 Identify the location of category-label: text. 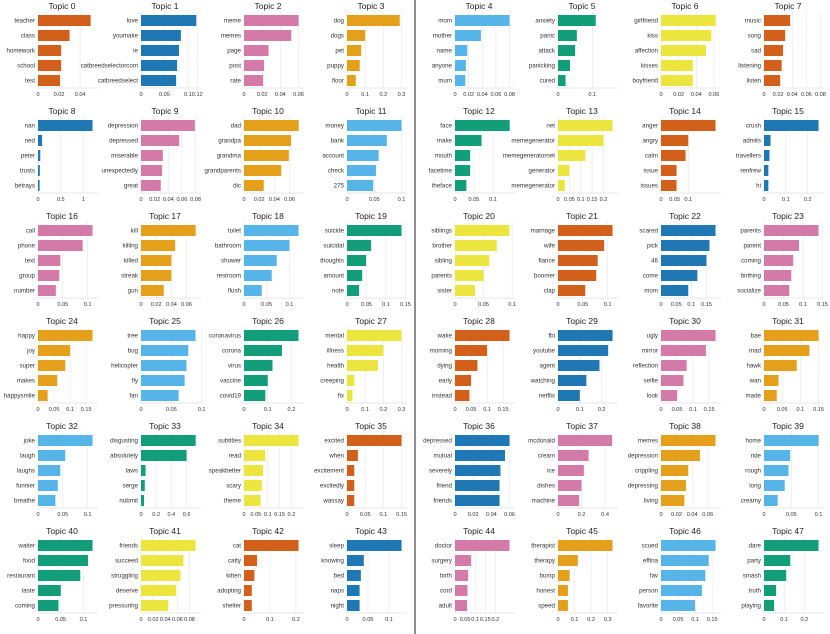
(30, 261).